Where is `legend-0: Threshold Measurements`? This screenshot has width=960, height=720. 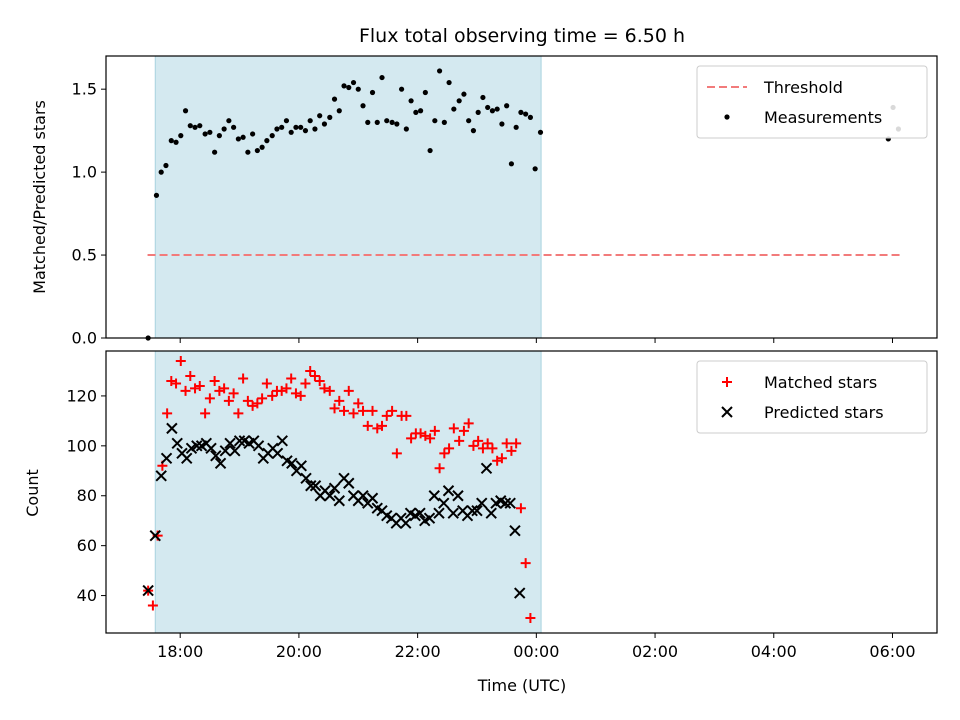
legend-0: Threshold Measurements is located at coordinates (812, 102).